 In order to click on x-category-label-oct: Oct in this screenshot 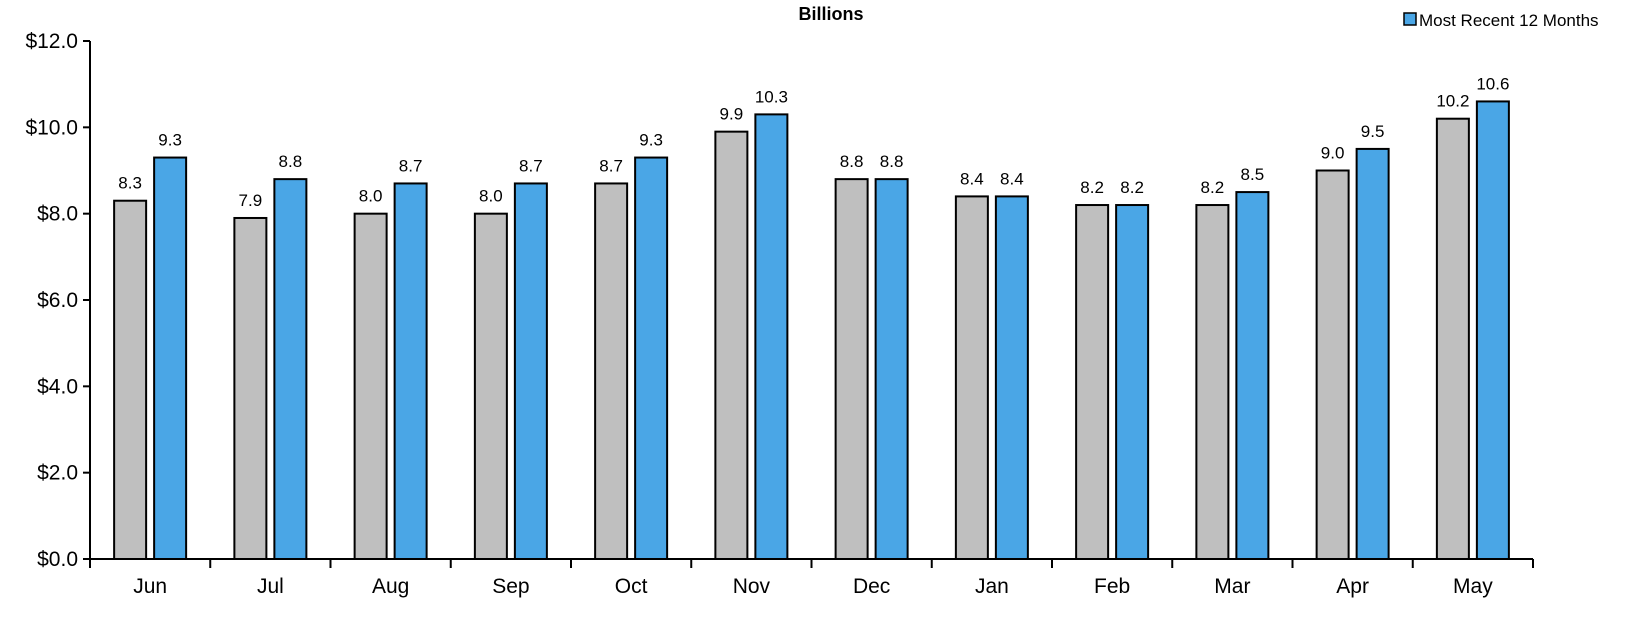, I will do `click(631, 586)`.